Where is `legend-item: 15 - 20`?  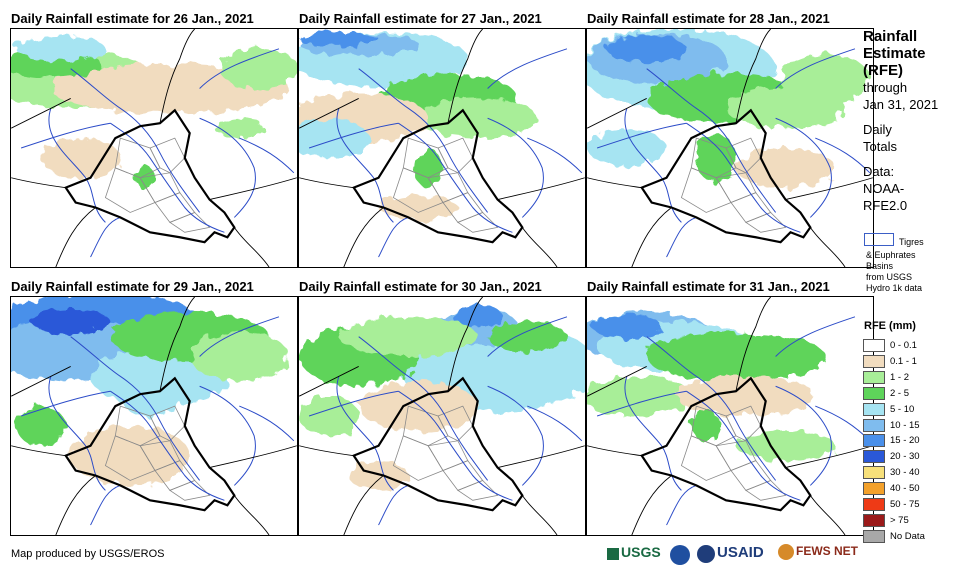
legend-item: 15 - 20 is located at coordinates (913, 441).